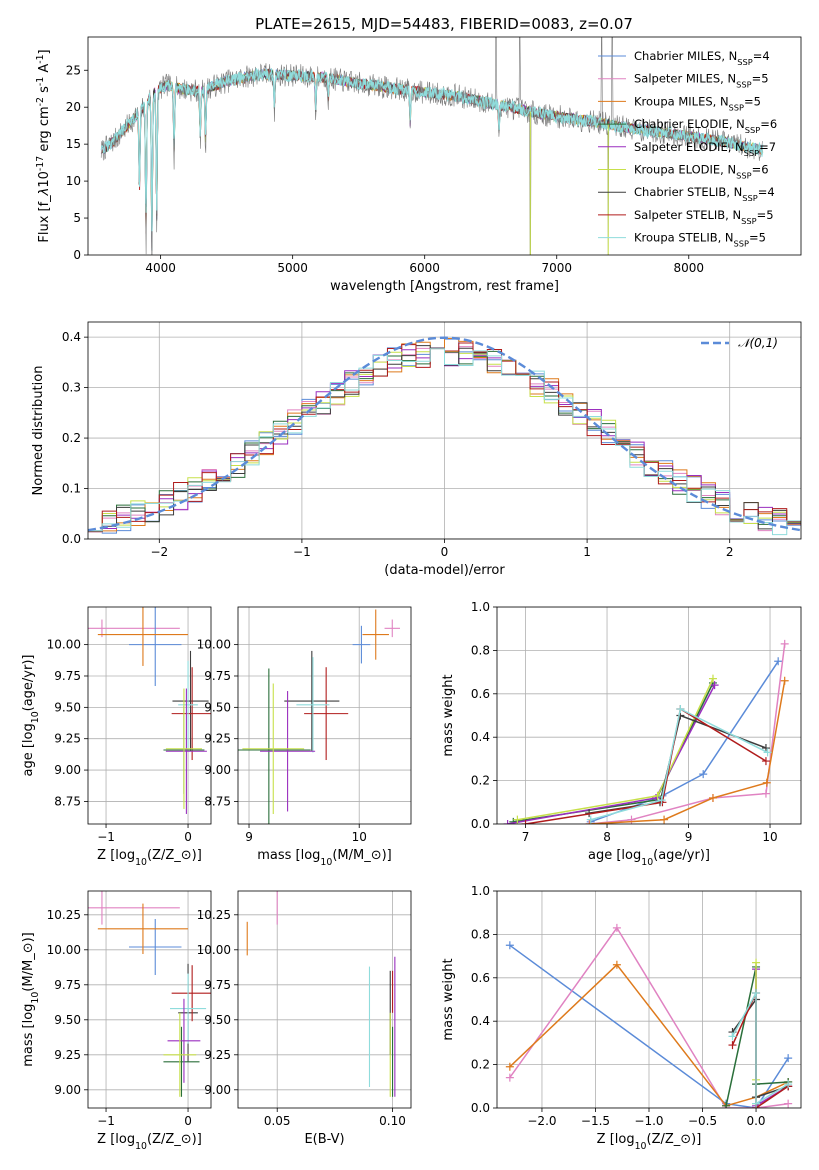 The height and width of the screenshot is (1170, 819). Describe the element at coordinates (38, 431) in the screenshot. I see `y-axis-label: Normed distribution` at that location.